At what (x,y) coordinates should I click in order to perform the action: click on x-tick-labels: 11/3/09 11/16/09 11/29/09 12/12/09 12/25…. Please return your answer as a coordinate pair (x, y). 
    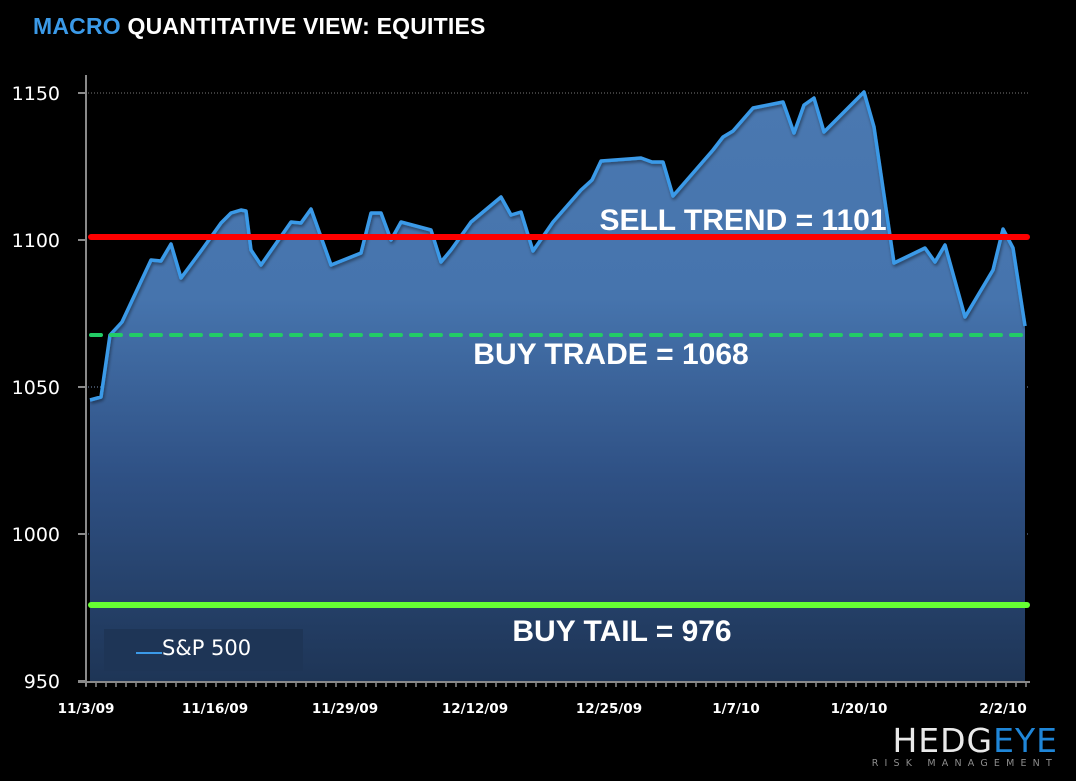
    Looking at the image, I should click on (542, 709).